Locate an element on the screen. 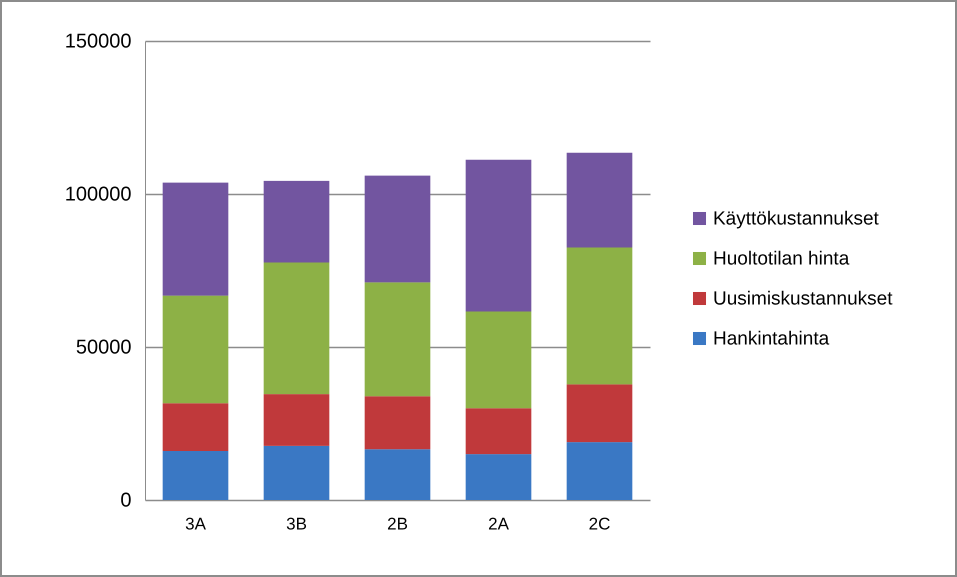 The image size is (957, 577). x-tick-label: 2B is located at coordinates (397, 524).